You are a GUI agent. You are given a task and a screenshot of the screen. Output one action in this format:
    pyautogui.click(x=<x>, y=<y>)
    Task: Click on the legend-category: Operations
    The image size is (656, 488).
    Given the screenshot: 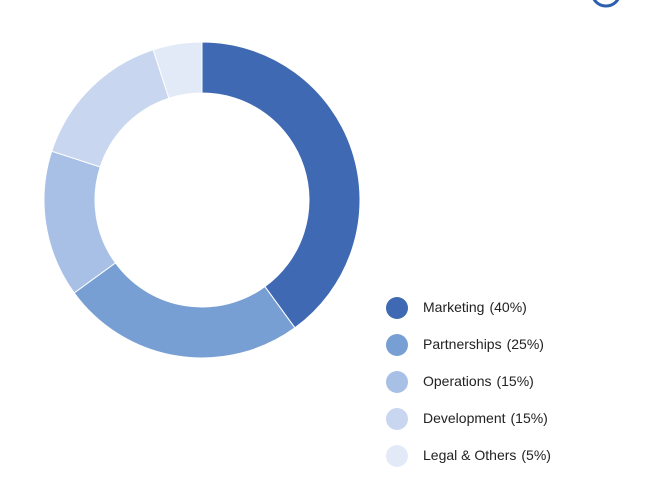 What is the action you would take?
    pyautogui.click(x=457, y=381)
    